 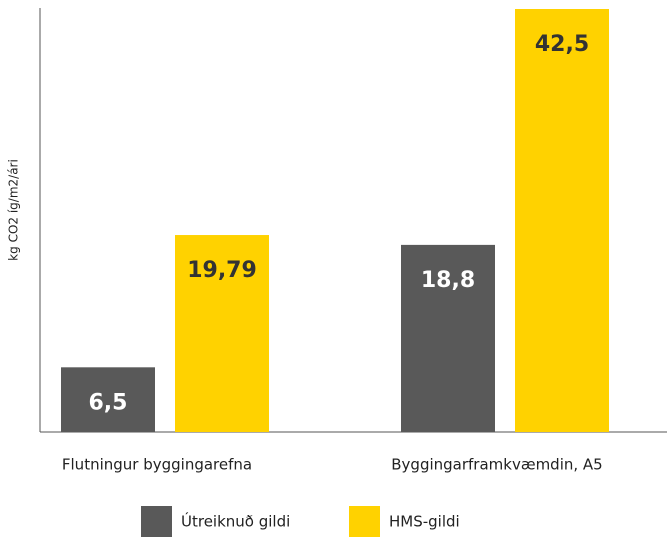 What do you see at coordinates (14, 210) in the screenshot?
I see `y-axis-label: kg CO2 íg/m2/ári` at bounding box center [14, 210].